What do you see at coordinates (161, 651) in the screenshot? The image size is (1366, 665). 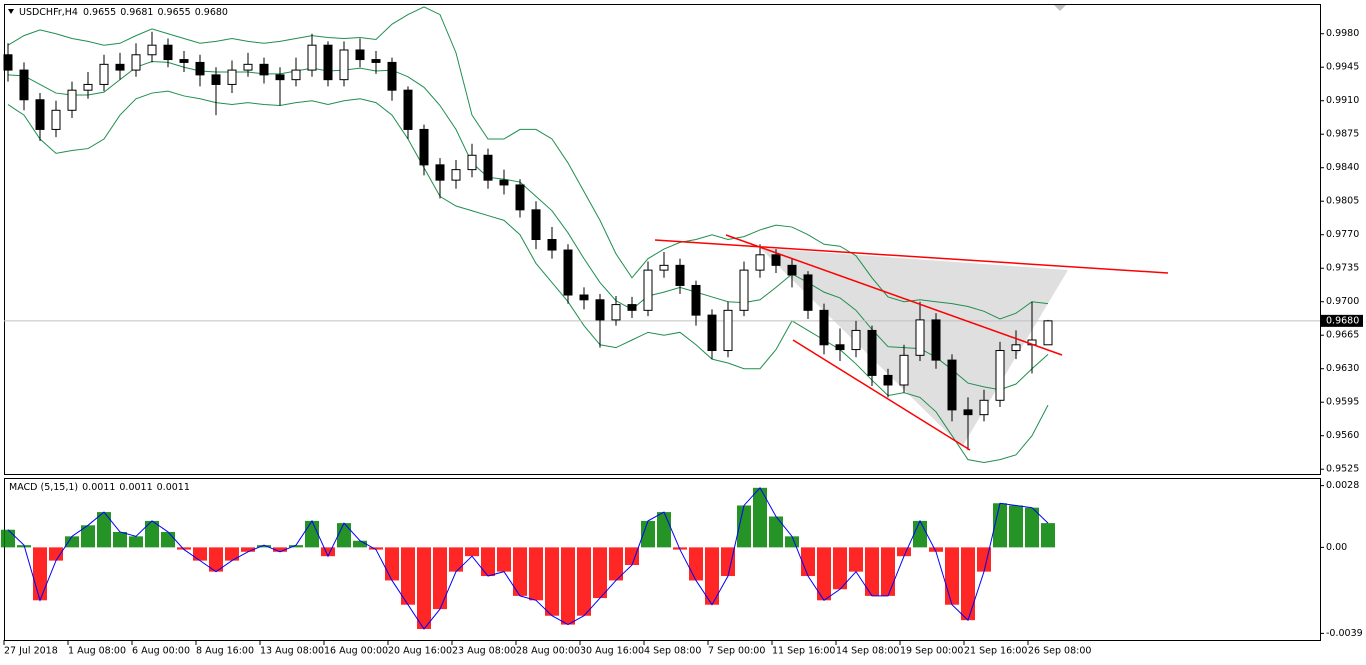 I see `x-tick-label: 6 Aug 00:00` at bounding box center [161, 651].